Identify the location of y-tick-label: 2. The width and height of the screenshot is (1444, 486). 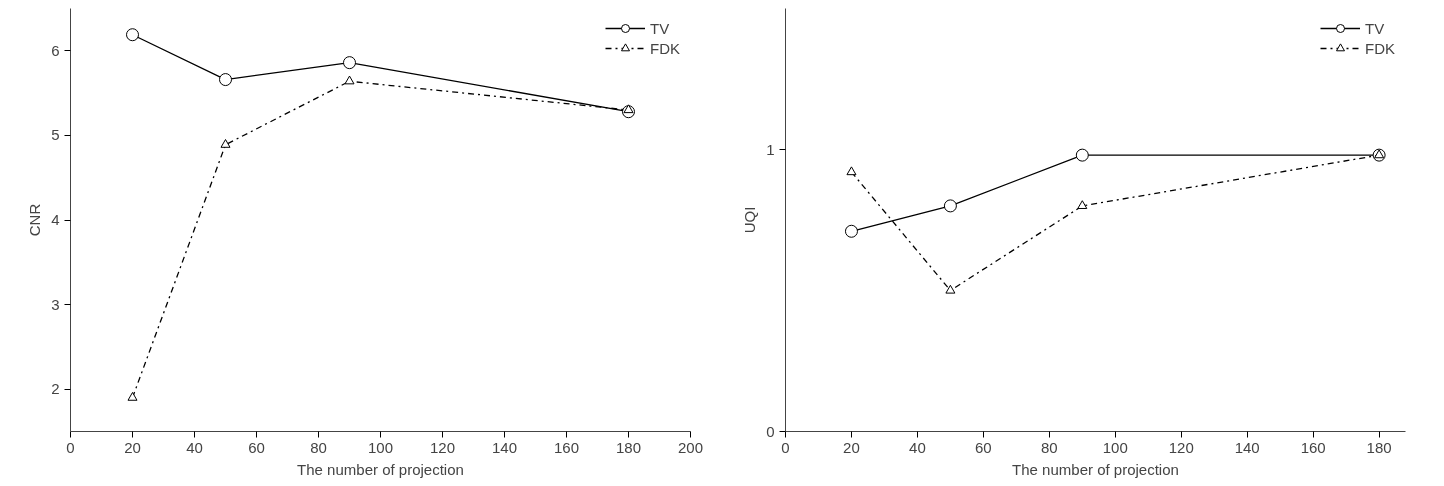
(55, 389).